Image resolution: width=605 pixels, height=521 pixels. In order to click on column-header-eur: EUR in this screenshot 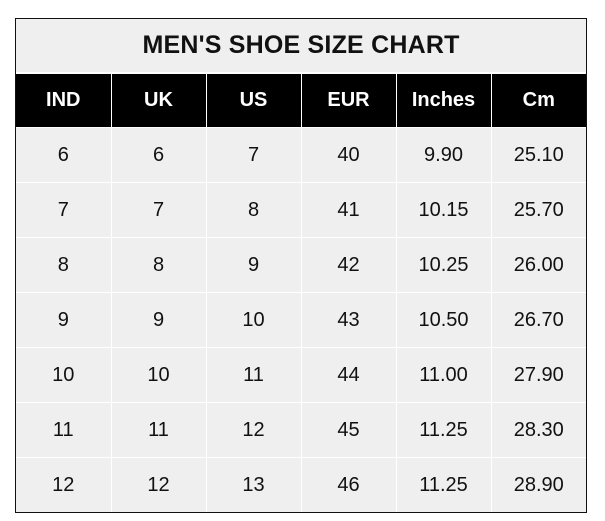, I will do `click(348, 100)`.